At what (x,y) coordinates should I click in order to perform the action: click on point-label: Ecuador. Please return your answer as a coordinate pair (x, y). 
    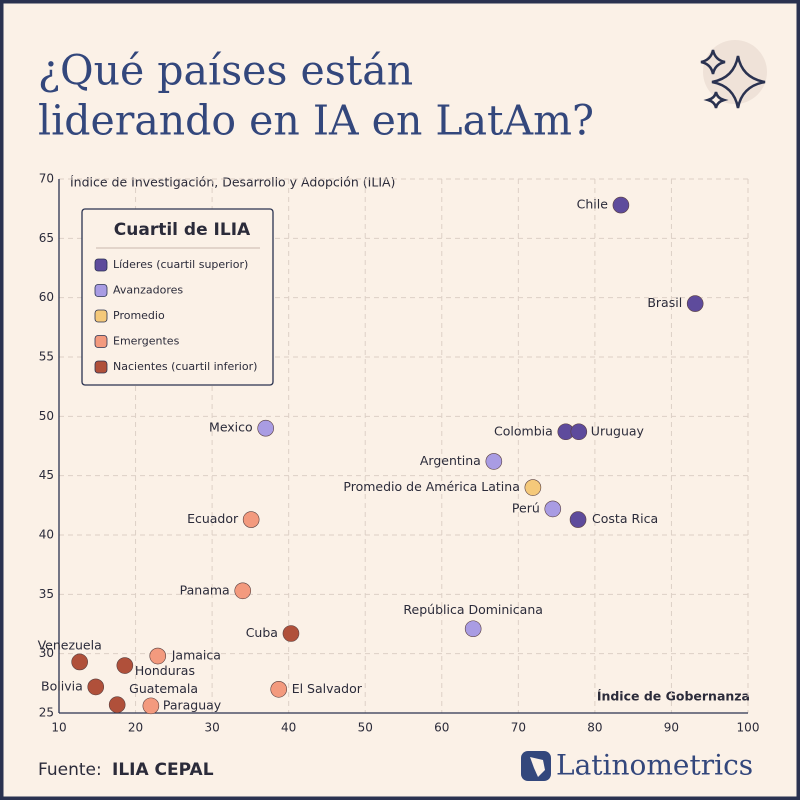
    Looking at the image, I should click on (213, 518).